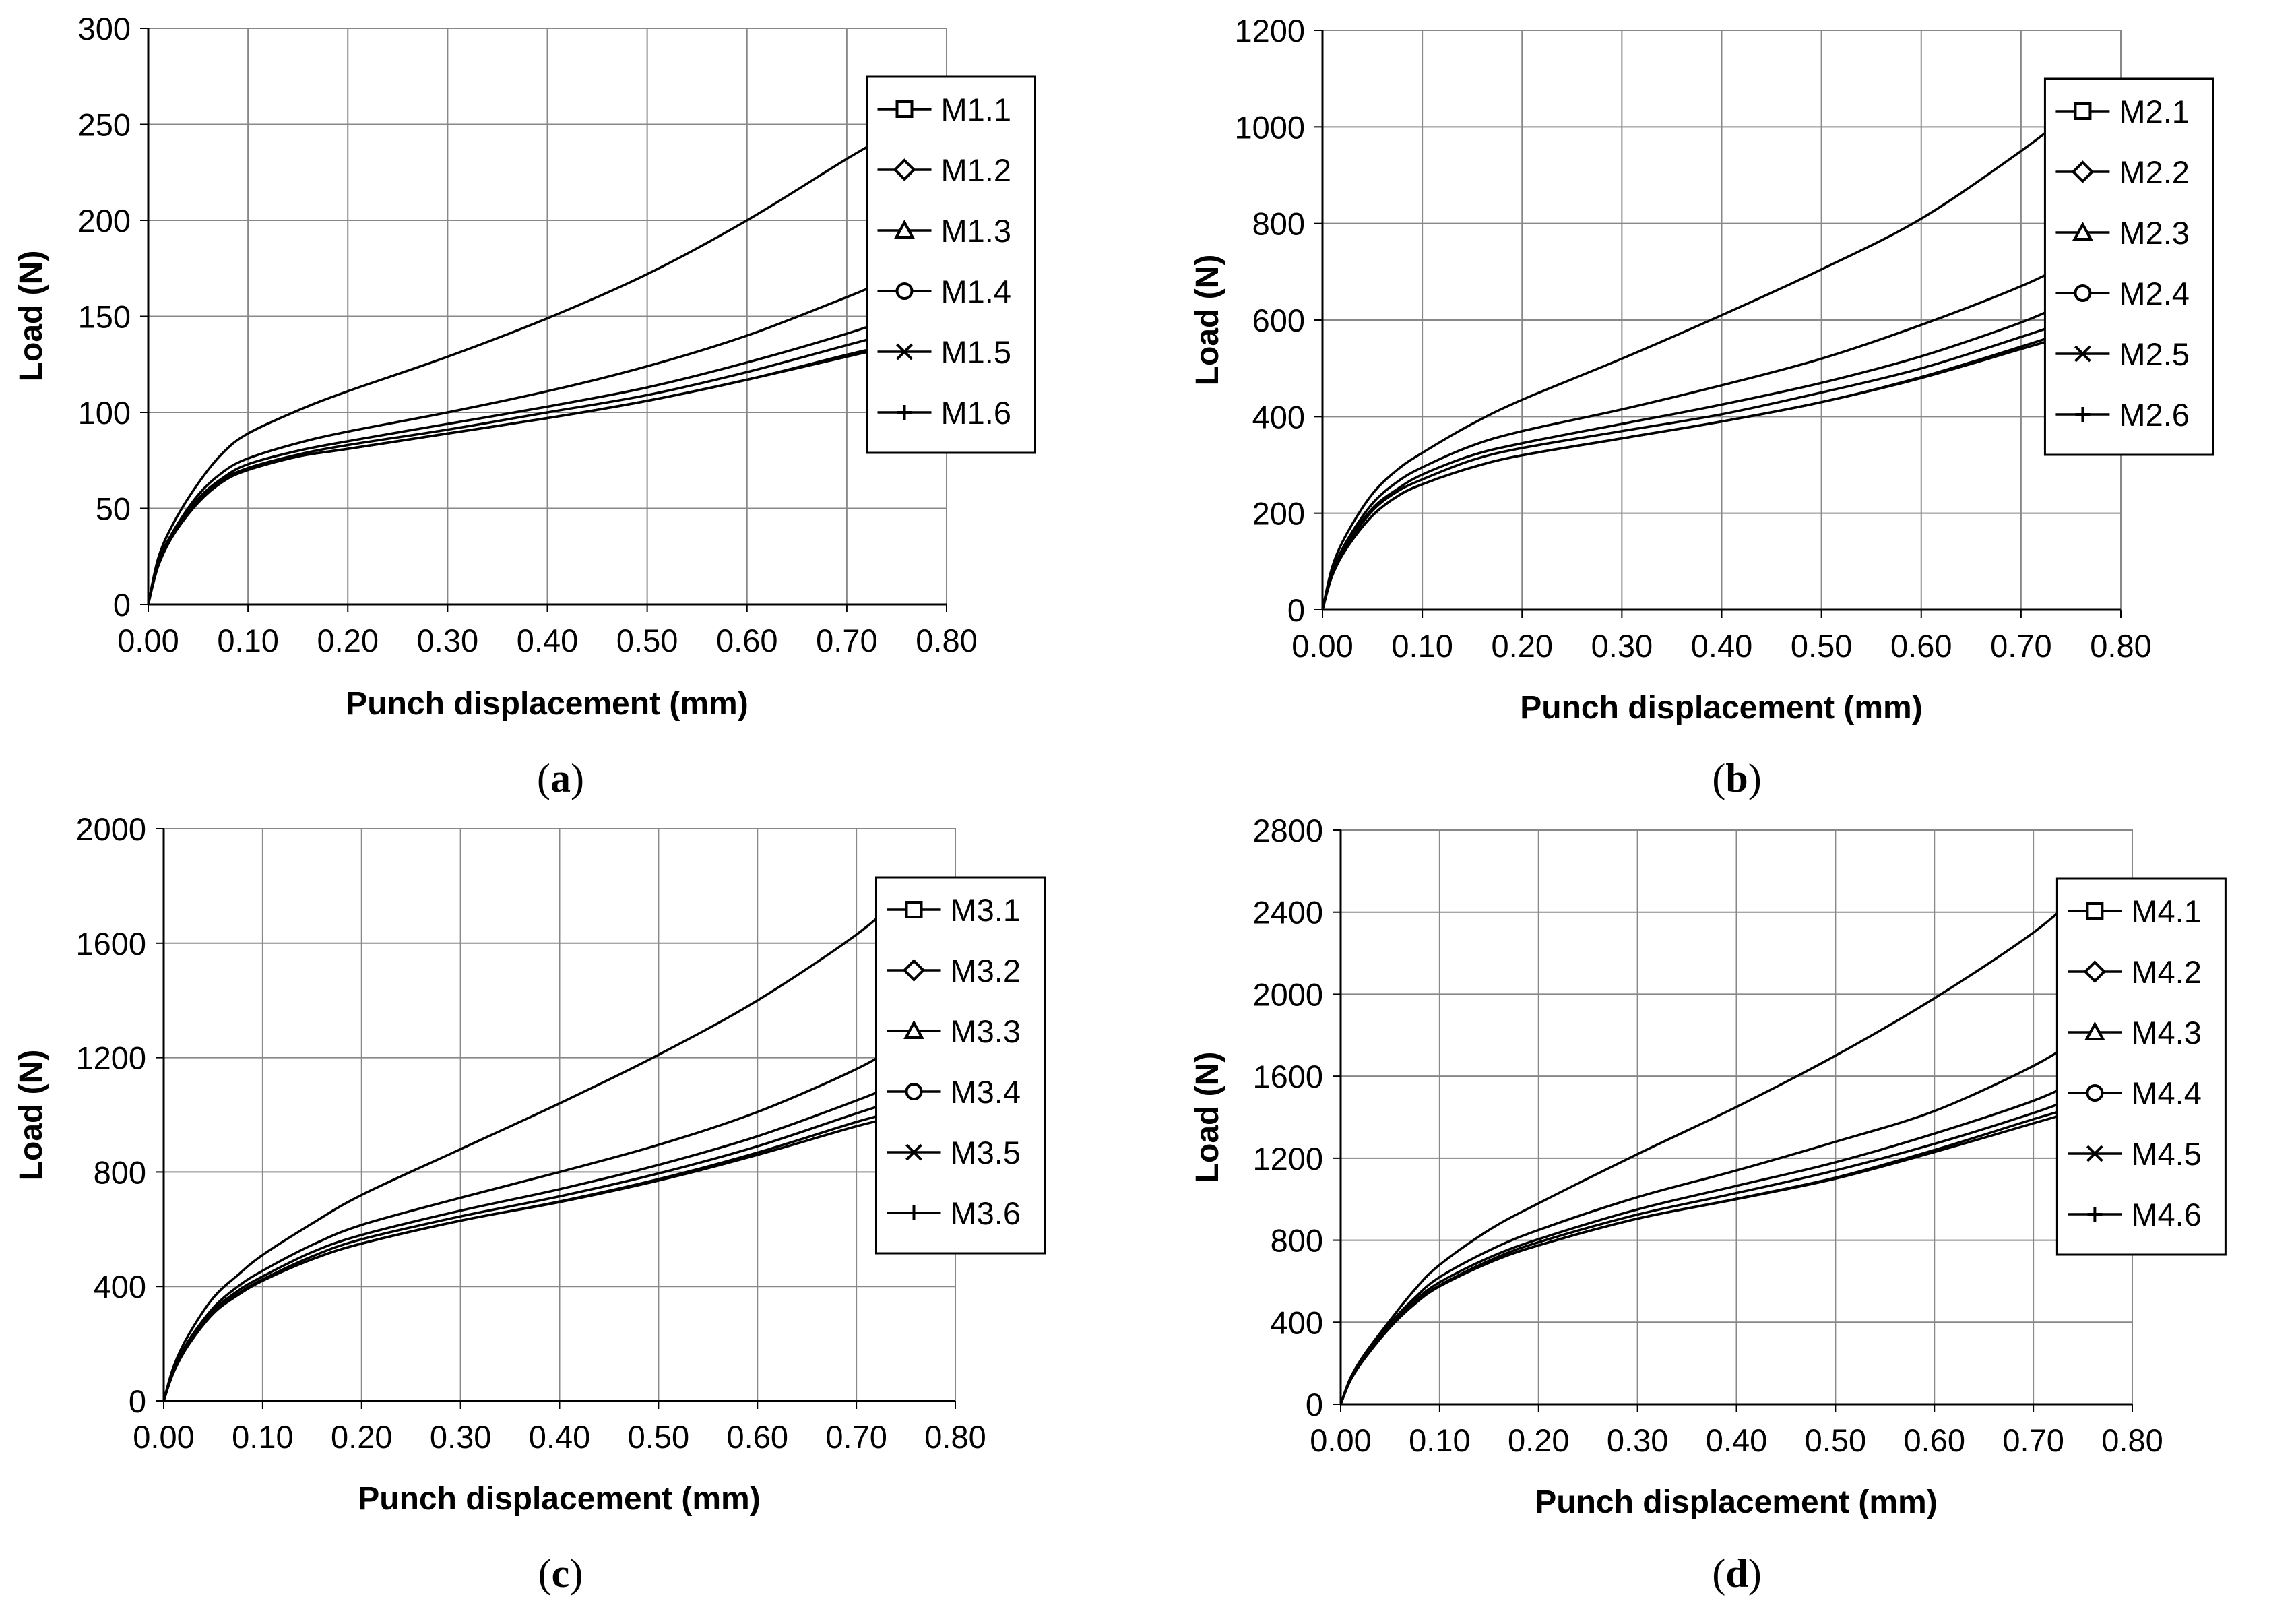 This screenshot has height=1603, width=2296. Describe the element at coordinates (2154, 172) in the screenshot. I see `legend-label: M2.2` at that location.